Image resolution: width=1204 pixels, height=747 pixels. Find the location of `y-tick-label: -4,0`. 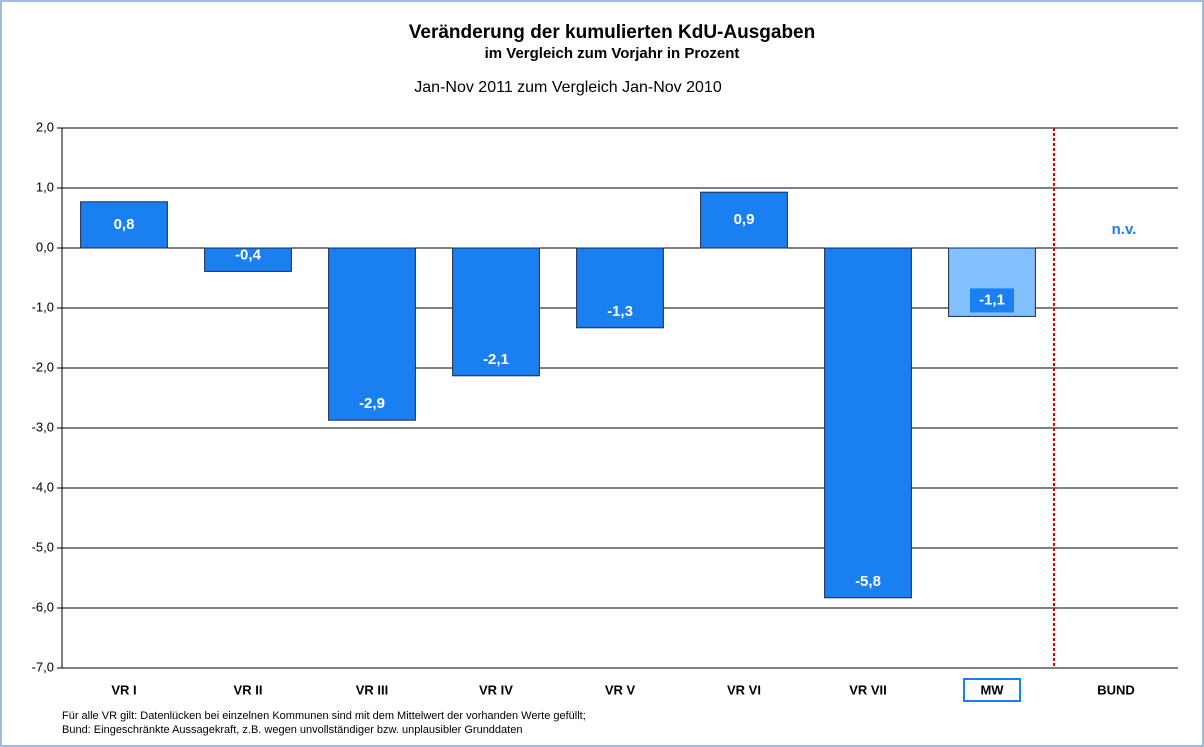

y-tick-label: -4,0 is located at coordinates (43, 486).